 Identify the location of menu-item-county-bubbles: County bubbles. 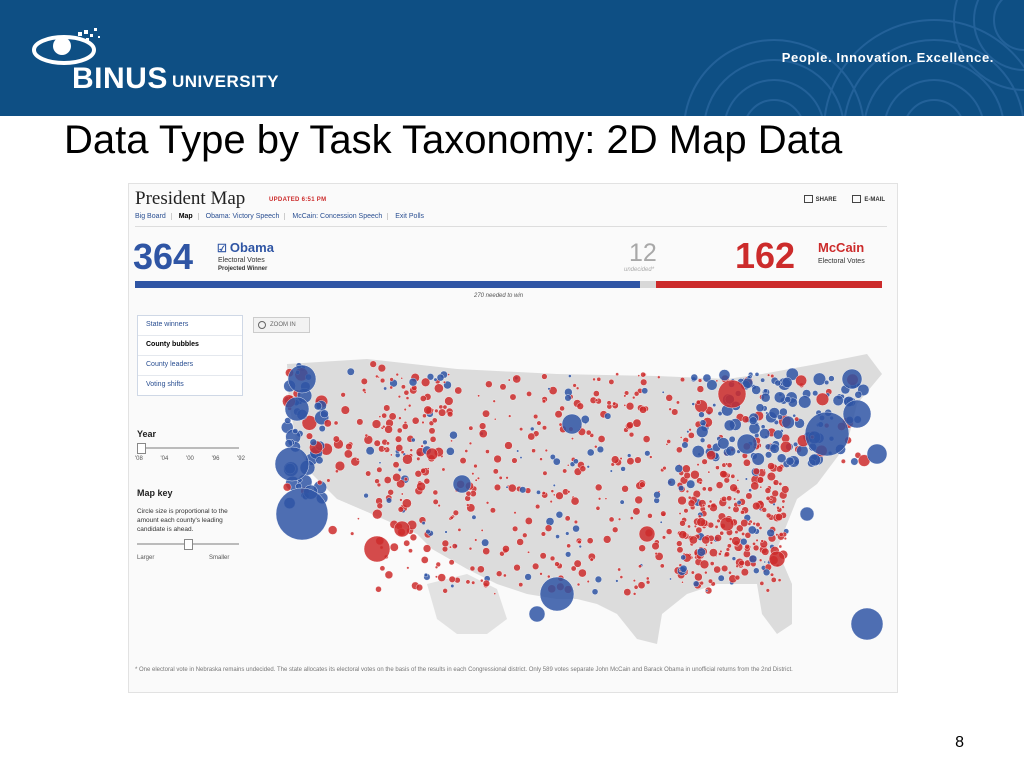
(190, 346).